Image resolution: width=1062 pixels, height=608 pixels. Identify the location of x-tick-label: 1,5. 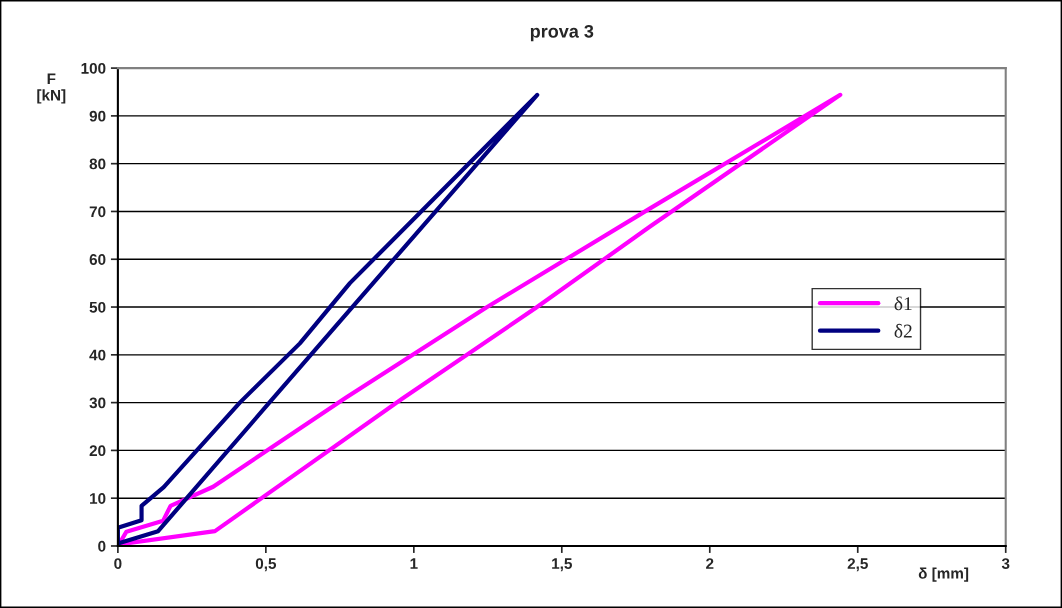
(562, 565).